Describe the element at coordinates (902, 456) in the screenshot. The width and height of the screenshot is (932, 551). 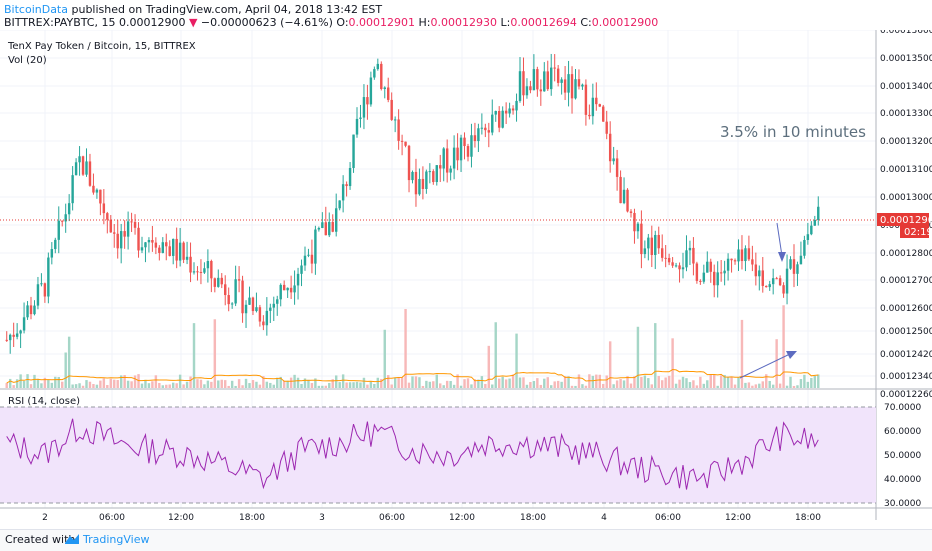
I see `rsi-axis-labels: 70.0000 60.0000 50.0000 40.0000 30.0000` at that location.